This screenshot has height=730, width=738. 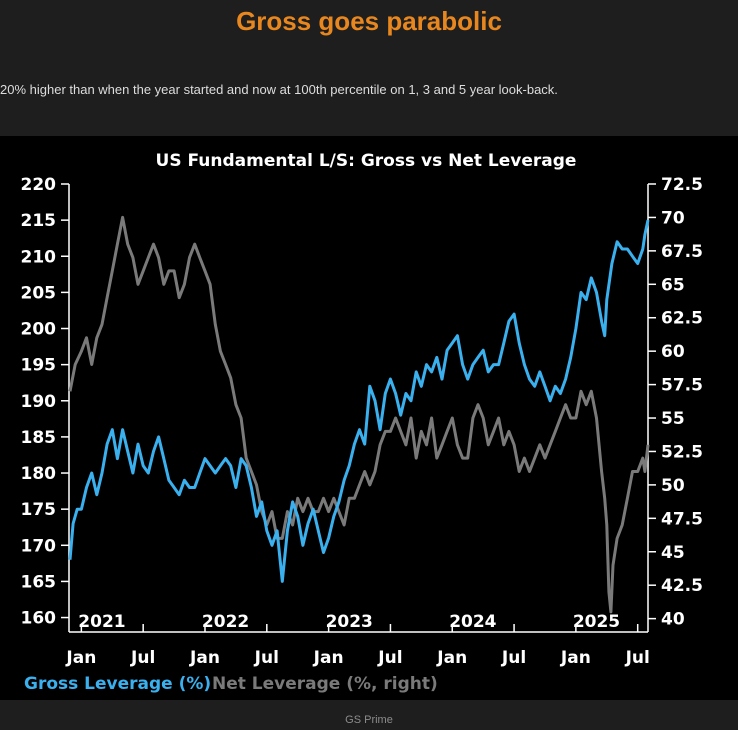 What do you see at coordinates (673, 285) in the screenshot?
I see `right-tick-label: 65` at bounding box center [673, 285].